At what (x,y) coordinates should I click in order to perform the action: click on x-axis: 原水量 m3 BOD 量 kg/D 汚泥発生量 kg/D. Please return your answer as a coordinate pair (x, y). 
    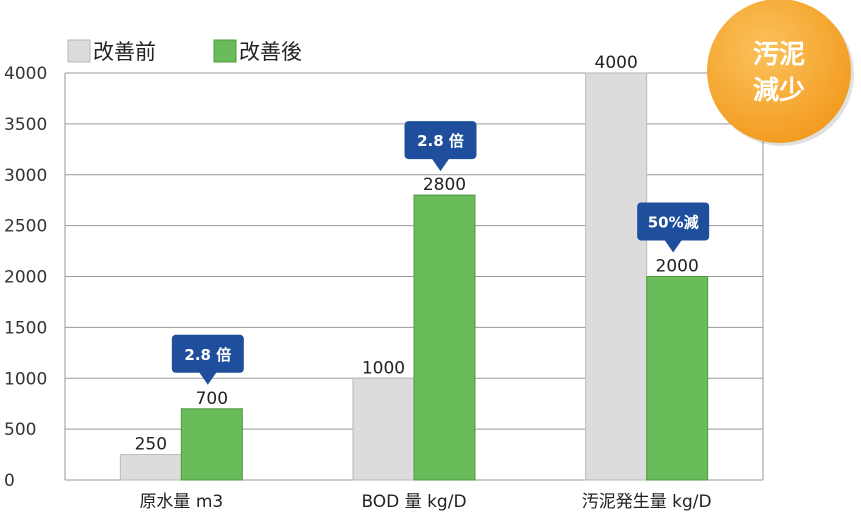
    Looking at the image, I should click on (425, 502).